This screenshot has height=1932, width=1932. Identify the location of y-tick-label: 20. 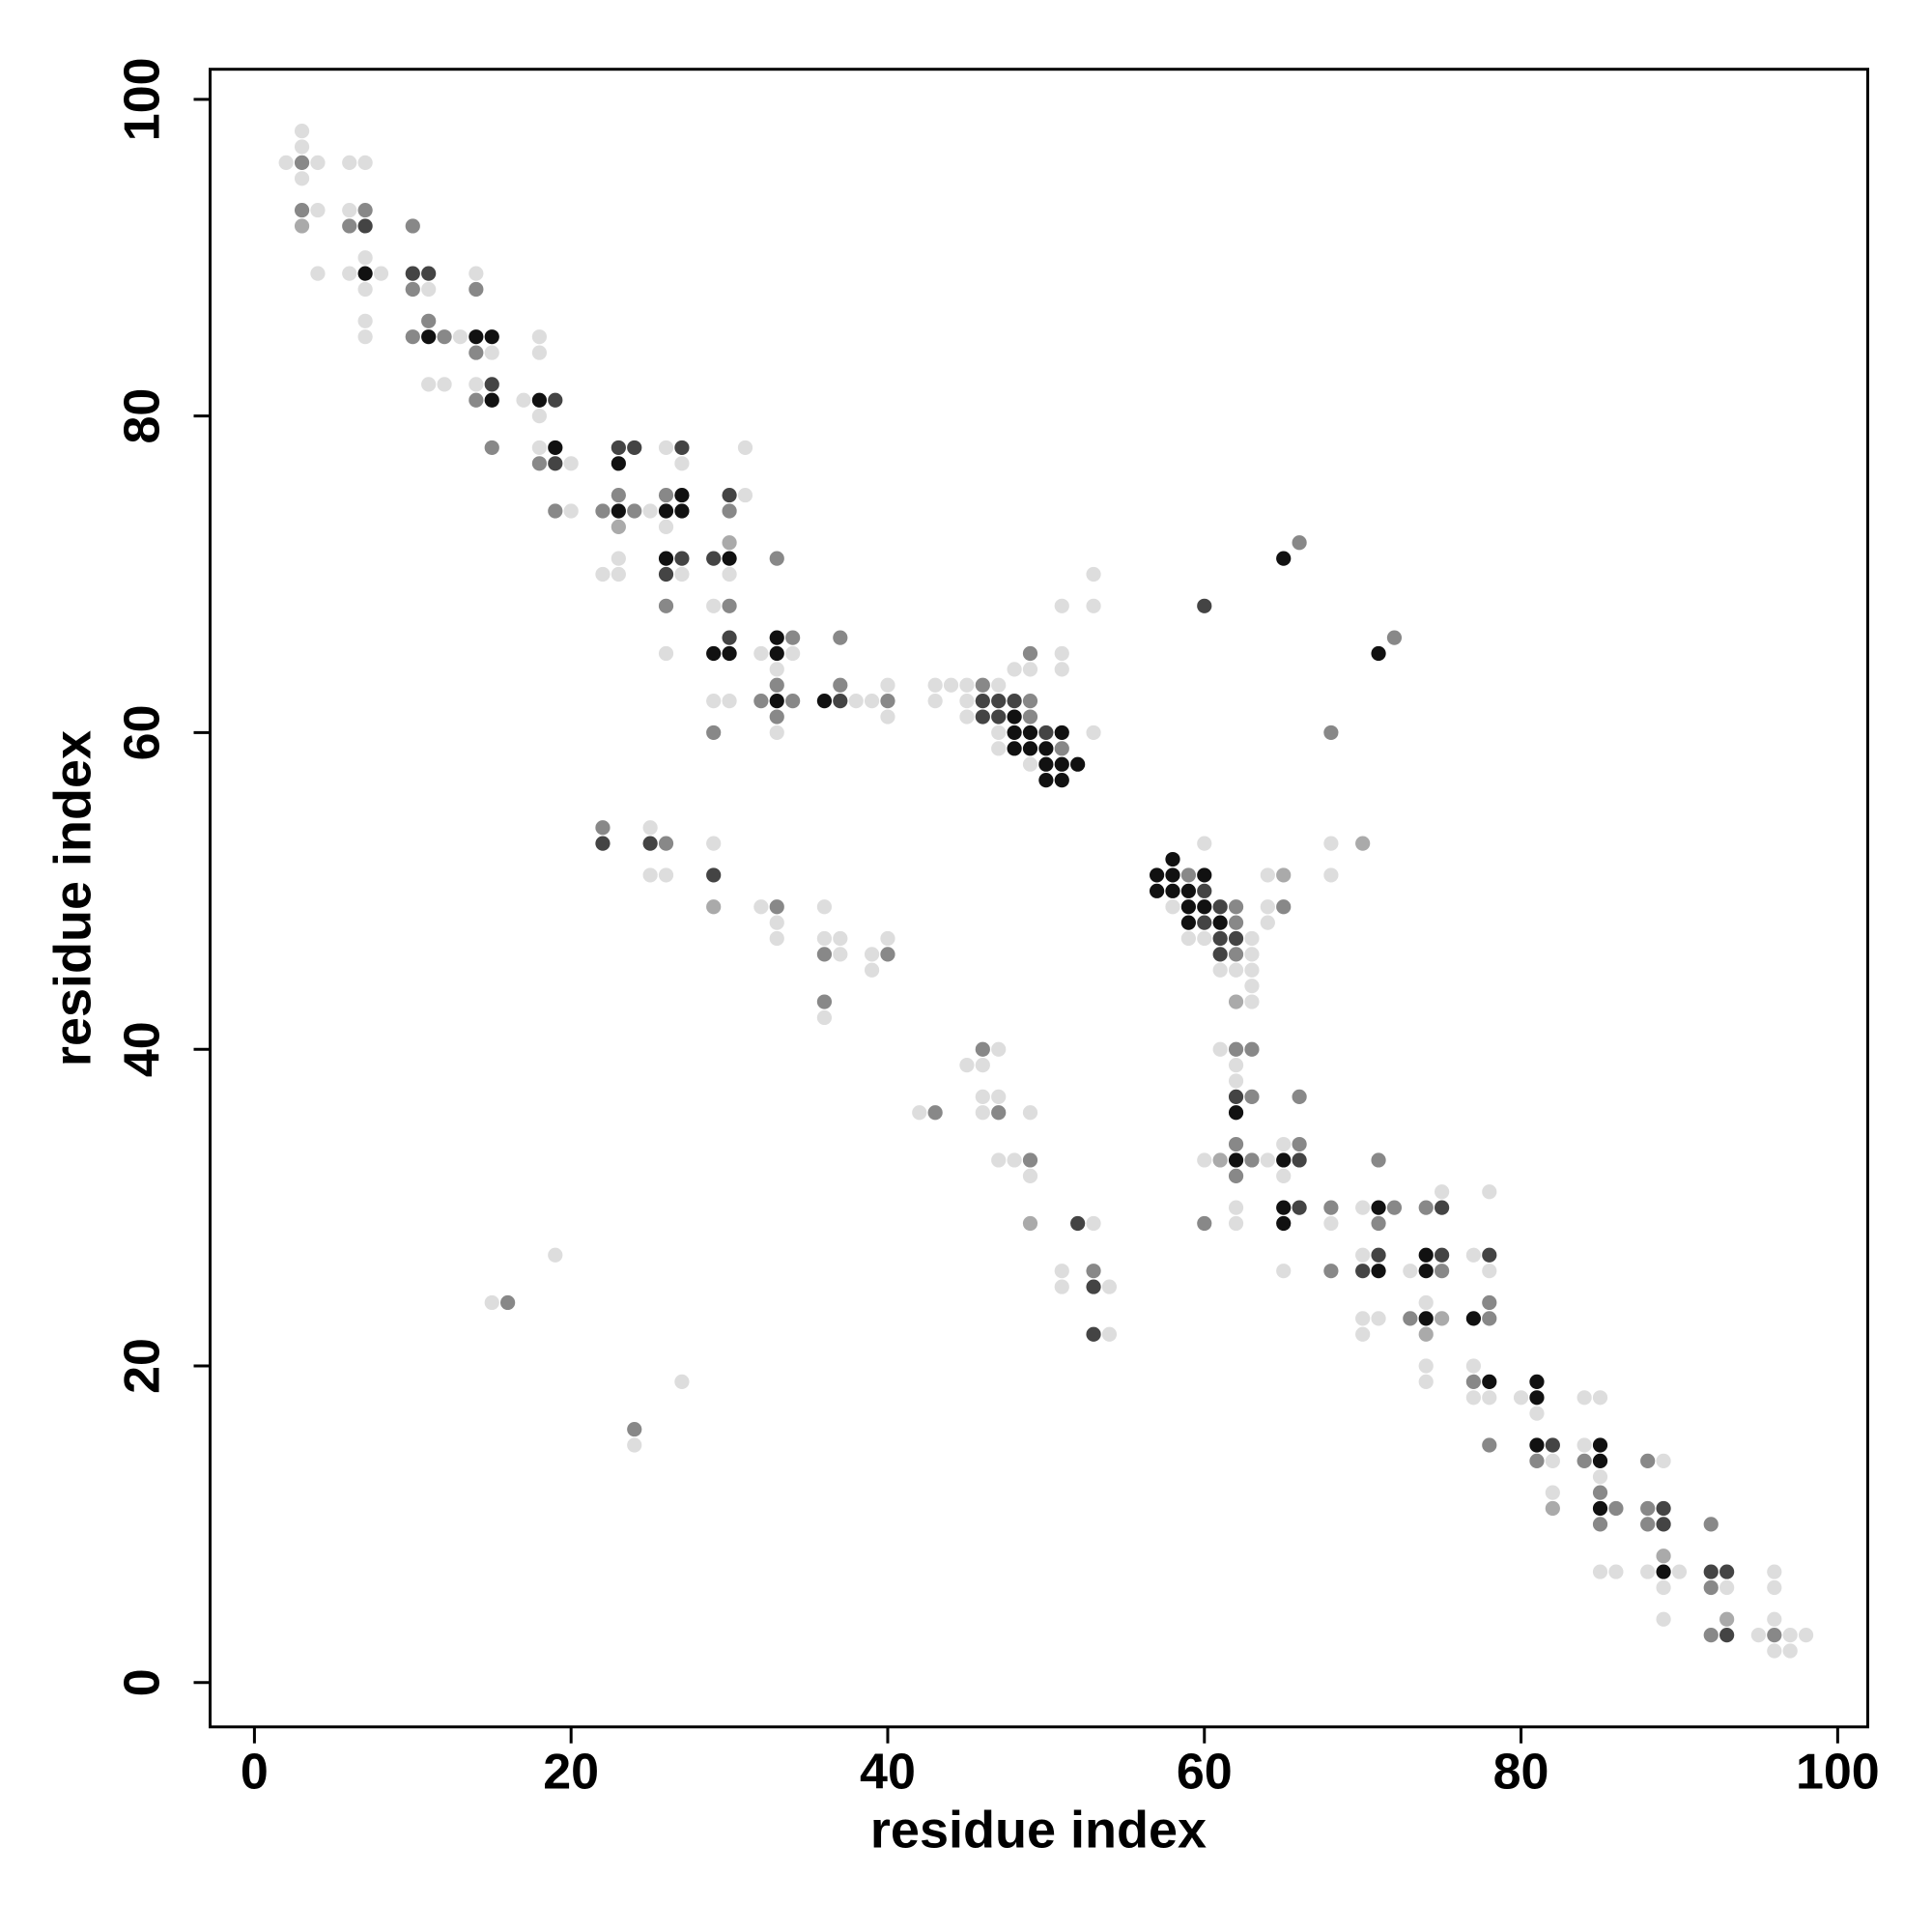
(143, 1366).